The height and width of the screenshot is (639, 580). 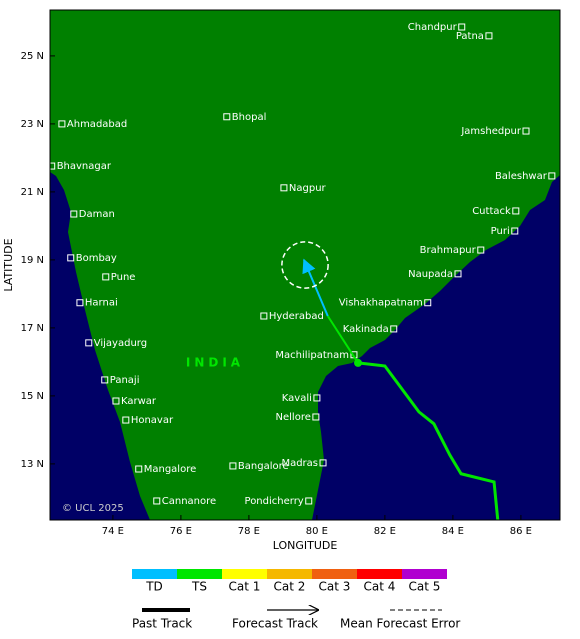 I want to click on y-tick-label: 19 N, so click(x=32, y=260).